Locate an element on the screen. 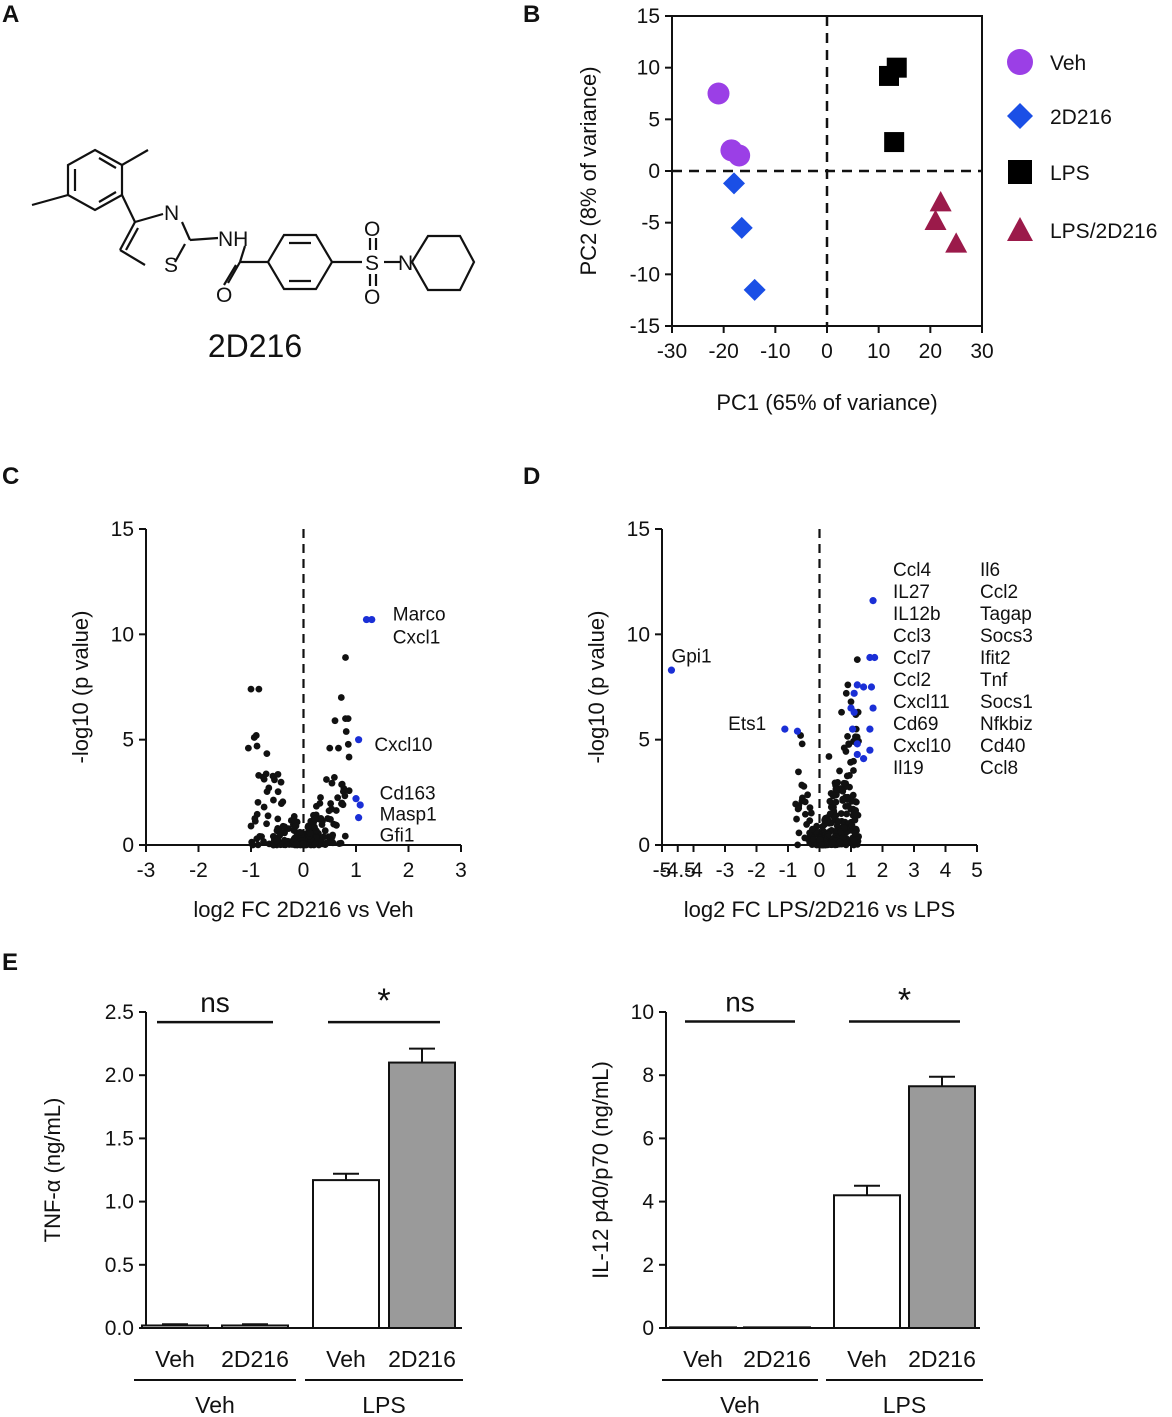 Image resolution: width=1172 pixels, height=1417 pixels. gene-label: Socs1 is located at coordinates (1006, 702).